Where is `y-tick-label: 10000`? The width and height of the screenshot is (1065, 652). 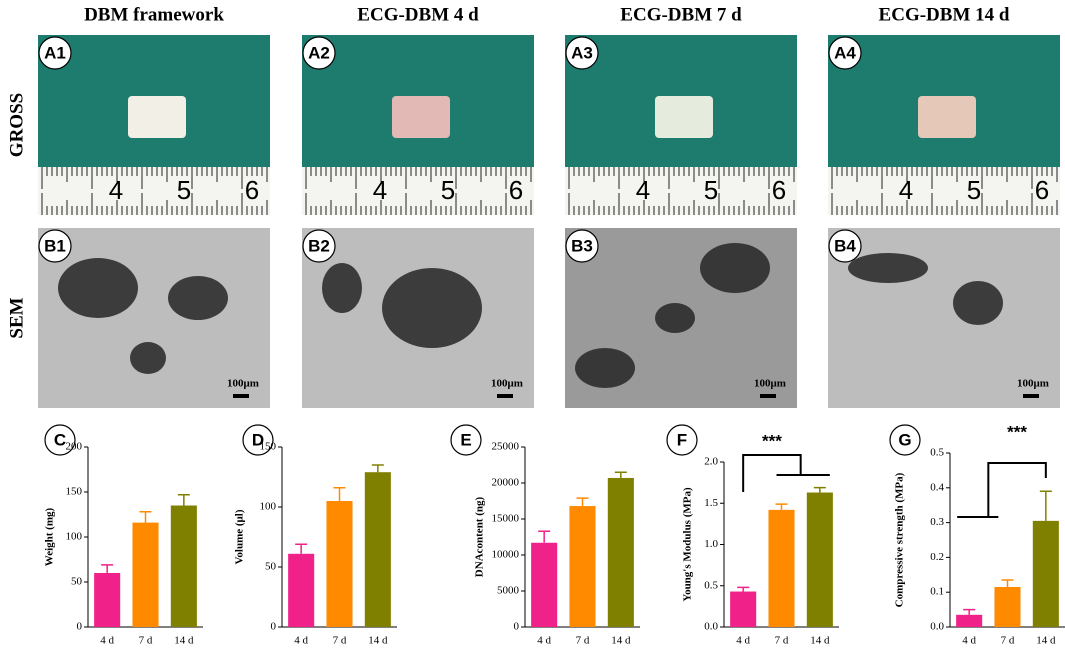 y-tick-label: 10000 is located at coordinates (506, 555).